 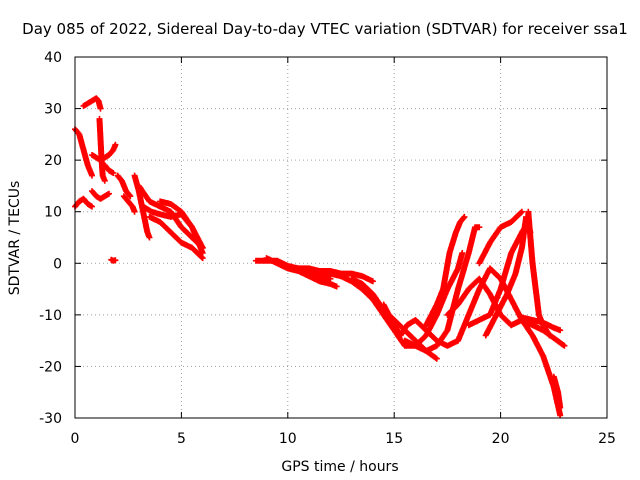 What do you see at coordinates (50, 367) in the screenshot?
I see `y-tick-label: -20` at bounding box center [50, 367].